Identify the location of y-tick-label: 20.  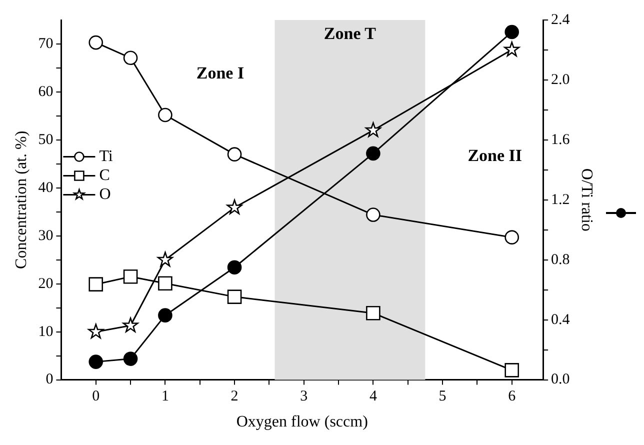
(46, 284).